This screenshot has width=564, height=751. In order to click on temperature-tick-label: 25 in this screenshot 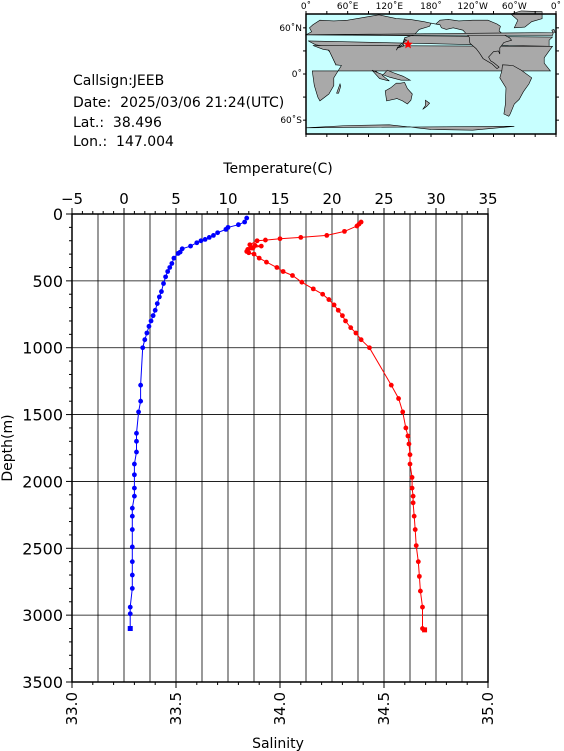, I will do `click(383, 199)`.